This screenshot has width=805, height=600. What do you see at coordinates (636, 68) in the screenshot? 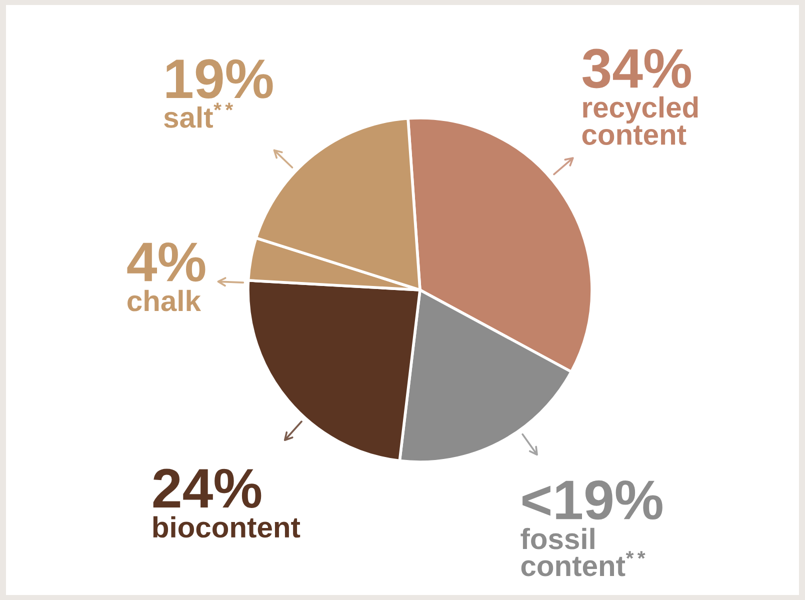
I see `data-label: 34%` at bounding box center [636, 68].